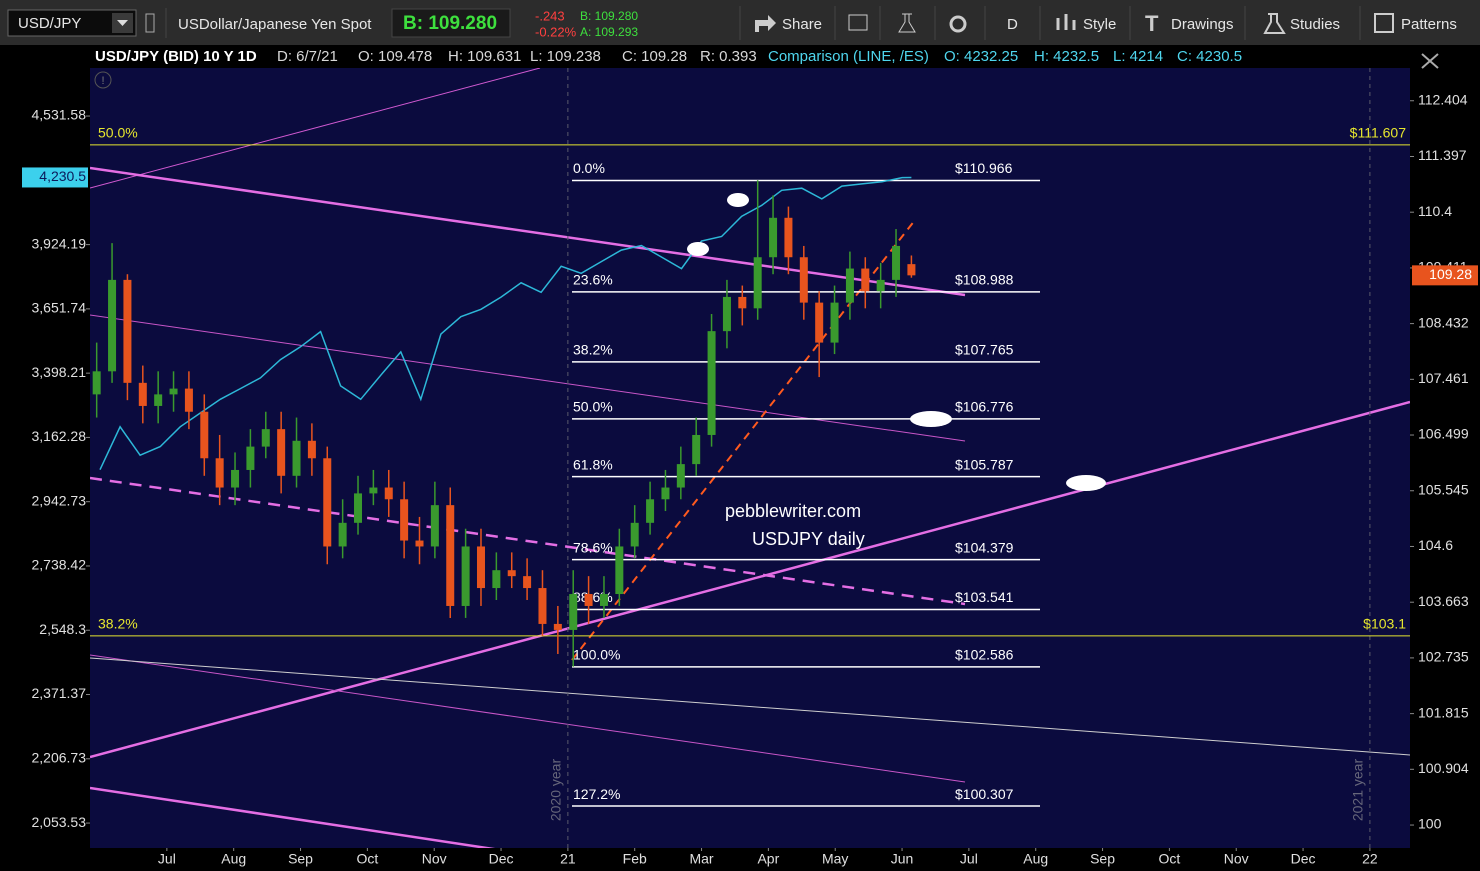  Describe the element at coordinates (1202, 24) in the screenshot. I see `toolbar-button: Drawings` at that location.